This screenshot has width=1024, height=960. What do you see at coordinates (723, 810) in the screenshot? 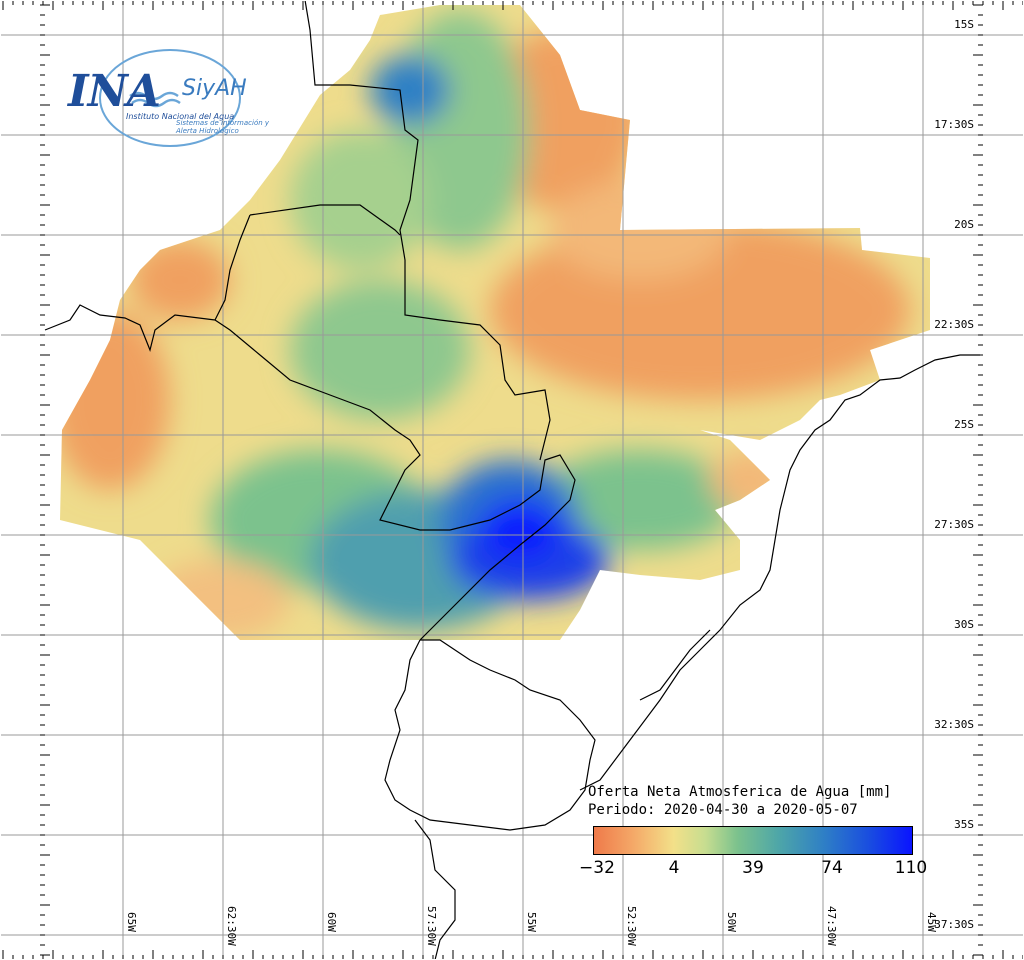
I see `legend-period: Periodo: 2020-04-30 a 2020-05-07` at bounding box center [723, 810].